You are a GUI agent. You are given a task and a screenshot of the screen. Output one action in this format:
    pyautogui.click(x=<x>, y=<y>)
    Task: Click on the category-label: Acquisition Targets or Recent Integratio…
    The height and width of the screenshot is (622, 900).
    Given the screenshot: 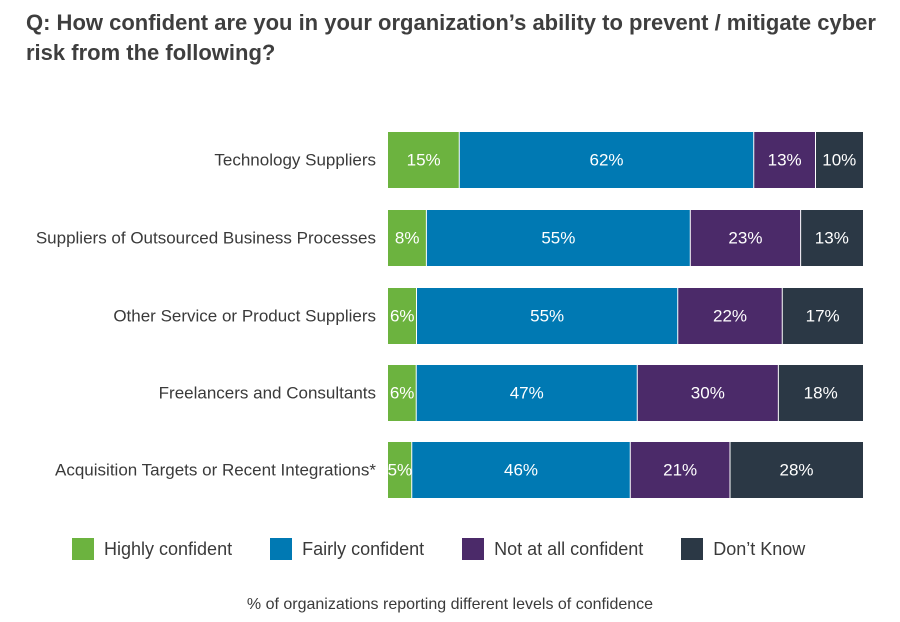 What is the action you would take?
    pyautogui.click(x=215, y=470)
    